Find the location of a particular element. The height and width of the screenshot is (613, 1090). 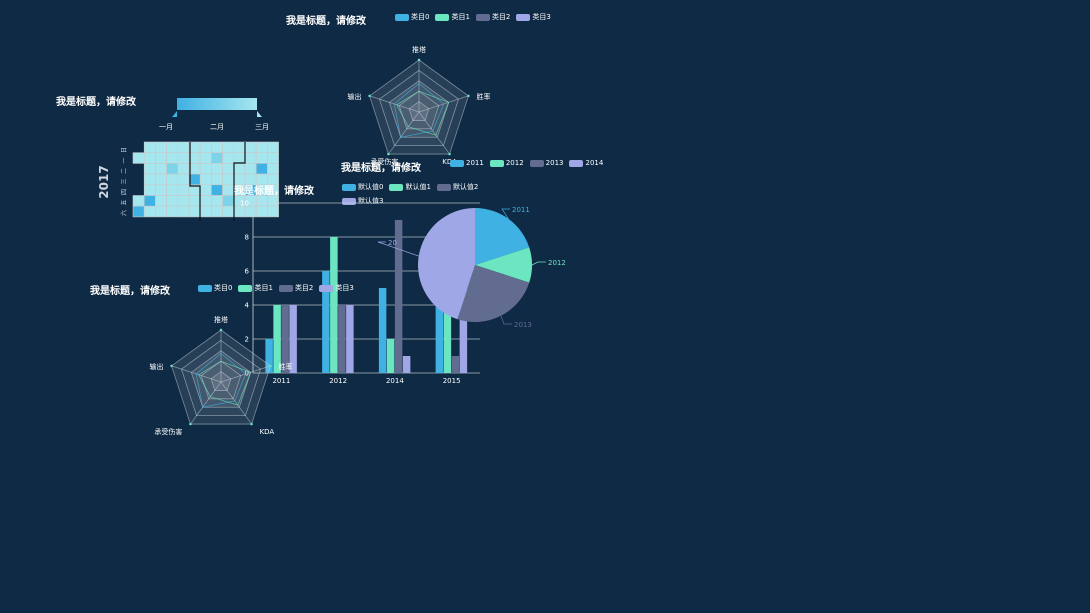

legend-item: 2014 is located at coordinates (586, 163).